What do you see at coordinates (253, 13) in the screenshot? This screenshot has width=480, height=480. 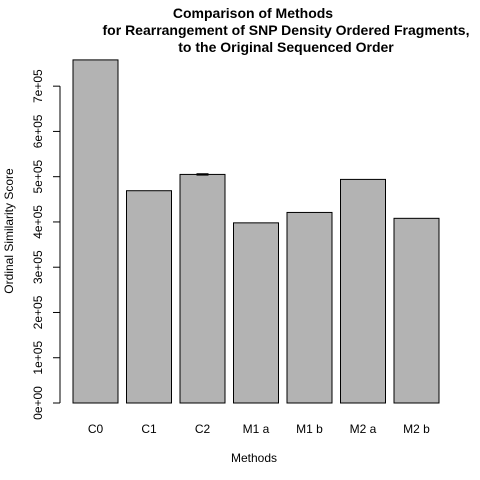 I see `chart-title-line-1: Comparison of Methods` at bounding box center [253, 13].